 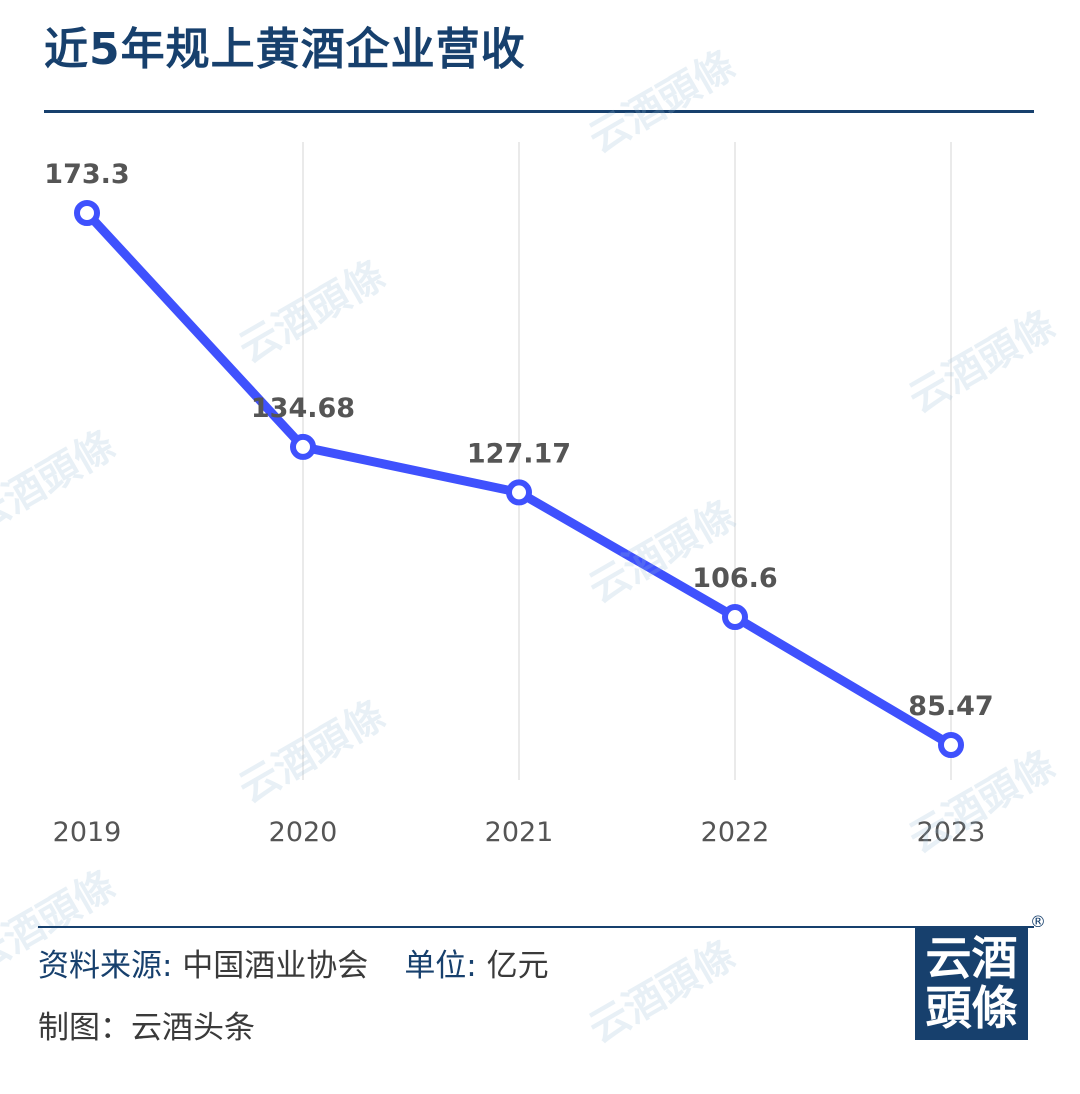 What do you see at coordinates (87, 213) in the screenshot?
I see `data-point-2019` at bounding box center [87, 213].